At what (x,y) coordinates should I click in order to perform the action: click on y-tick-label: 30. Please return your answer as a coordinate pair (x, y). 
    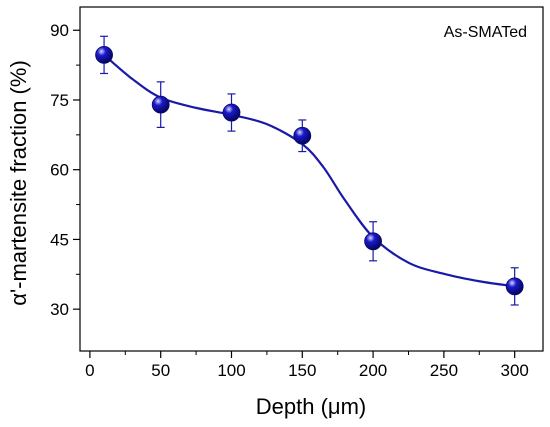
    Looking at the image, I should click on (59, 309).